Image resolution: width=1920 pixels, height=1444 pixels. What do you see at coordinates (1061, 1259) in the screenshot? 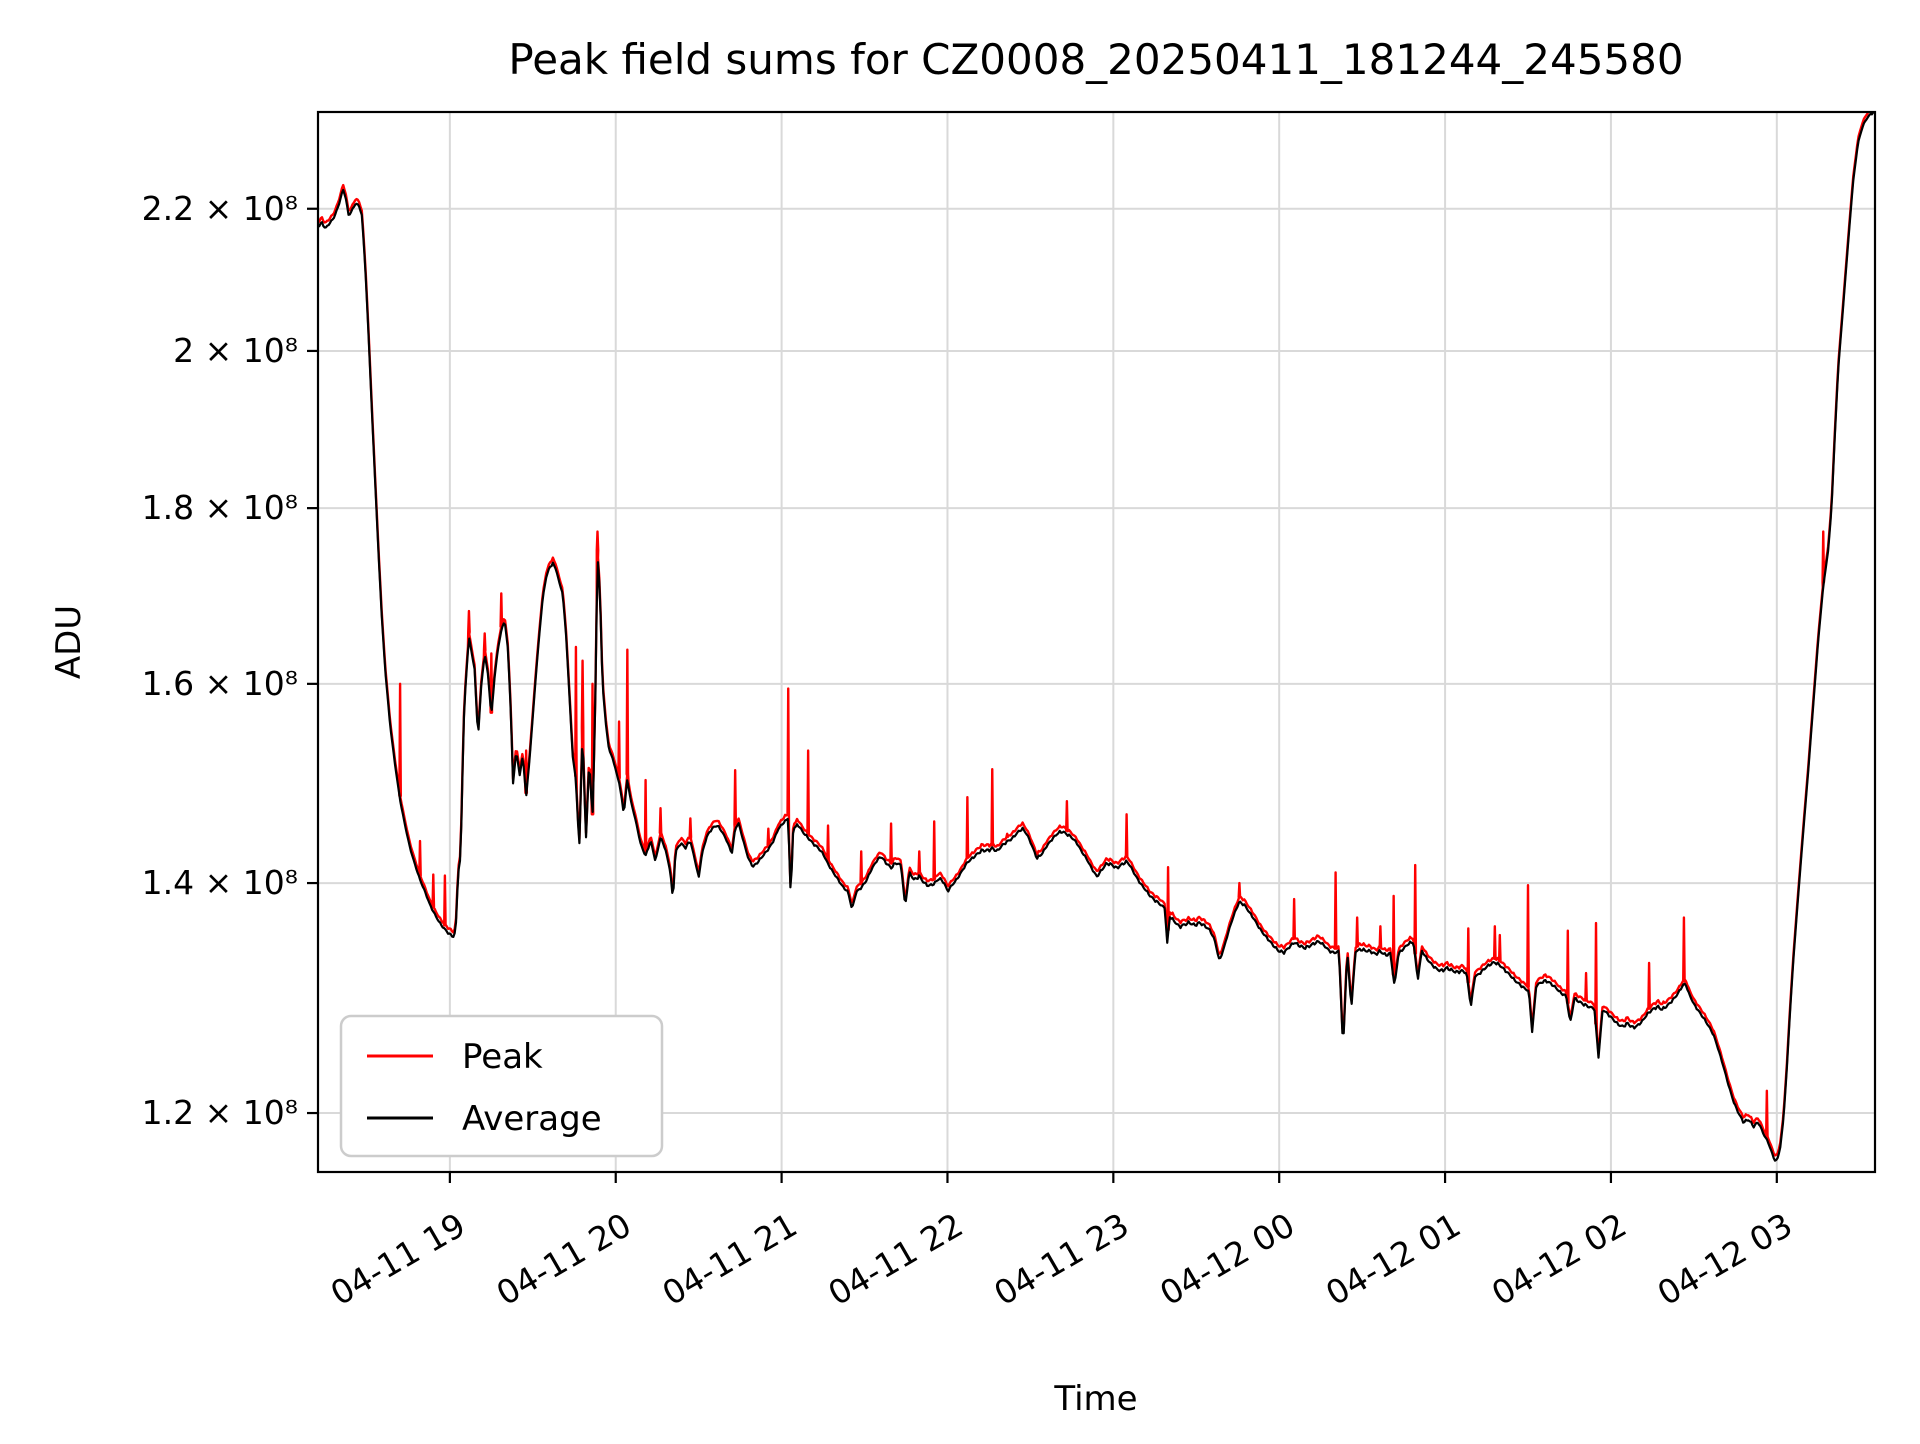
I see `x-tick-label: 04-11 23` at bounding box center [1061, 1259].